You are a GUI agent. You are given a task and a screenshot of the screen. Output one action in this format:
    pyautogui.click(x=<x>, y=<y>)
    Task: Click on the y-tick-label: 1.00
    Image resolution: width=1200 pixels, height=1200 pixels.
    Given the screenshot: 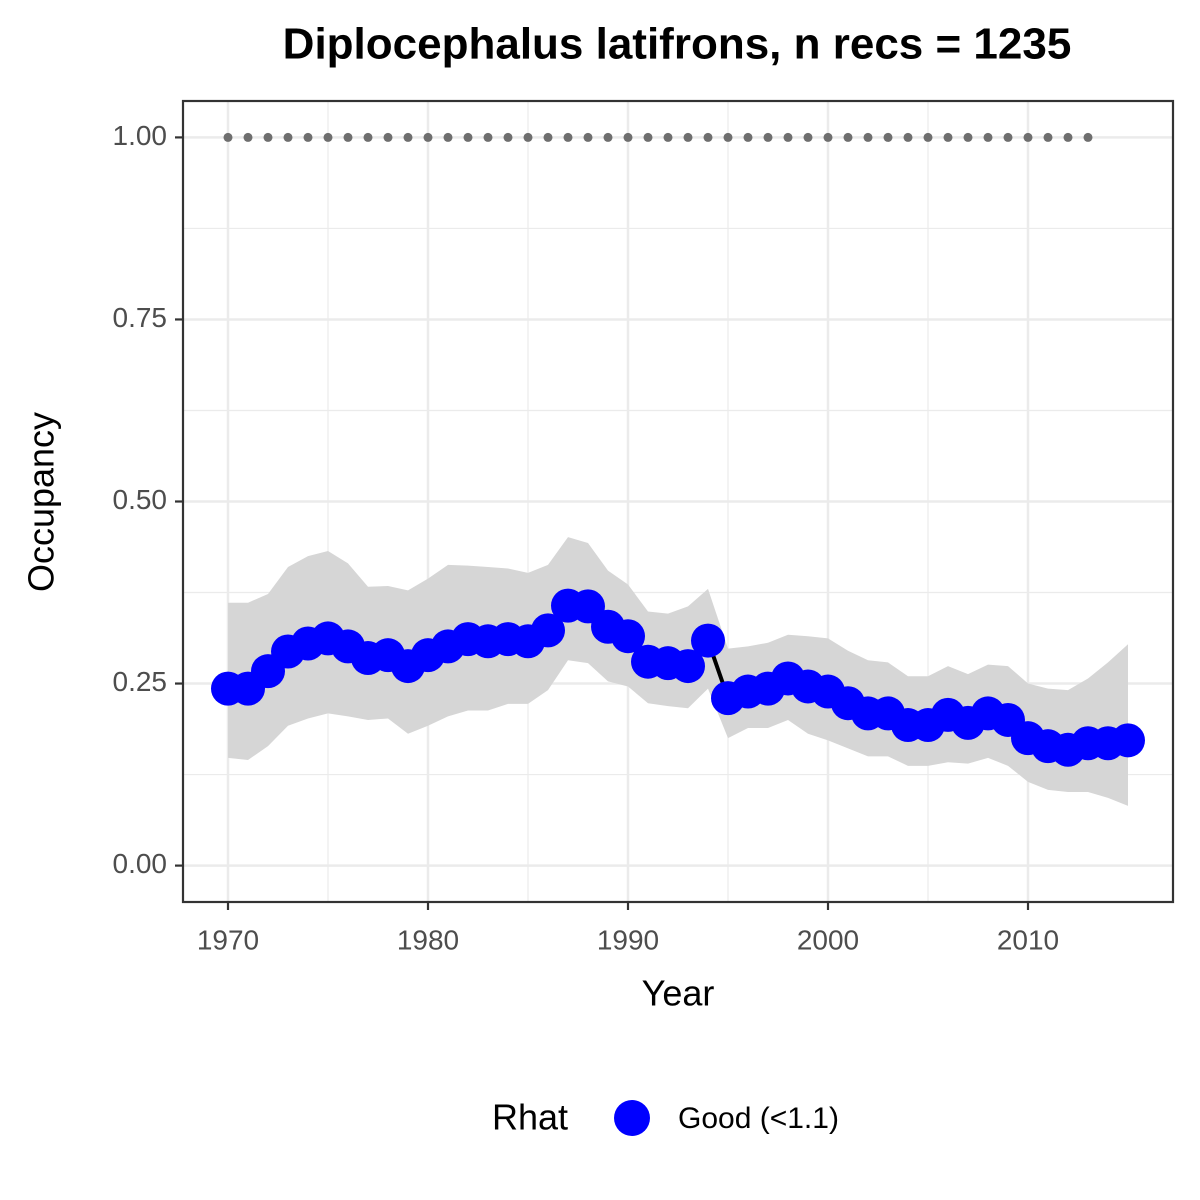 What is the action you would take?
    pyautogui.click(x=140, y=135)
    